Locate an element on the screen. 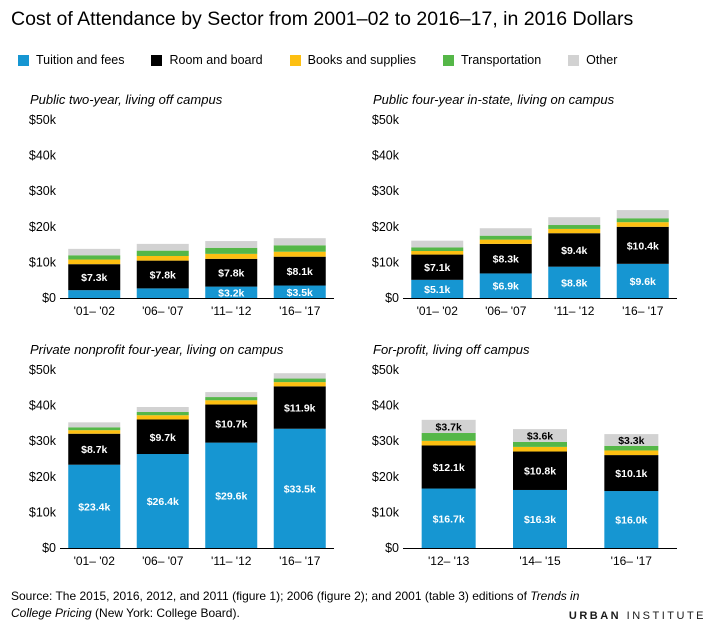  data-label: $10.7k is located at coordinates (231, 425).